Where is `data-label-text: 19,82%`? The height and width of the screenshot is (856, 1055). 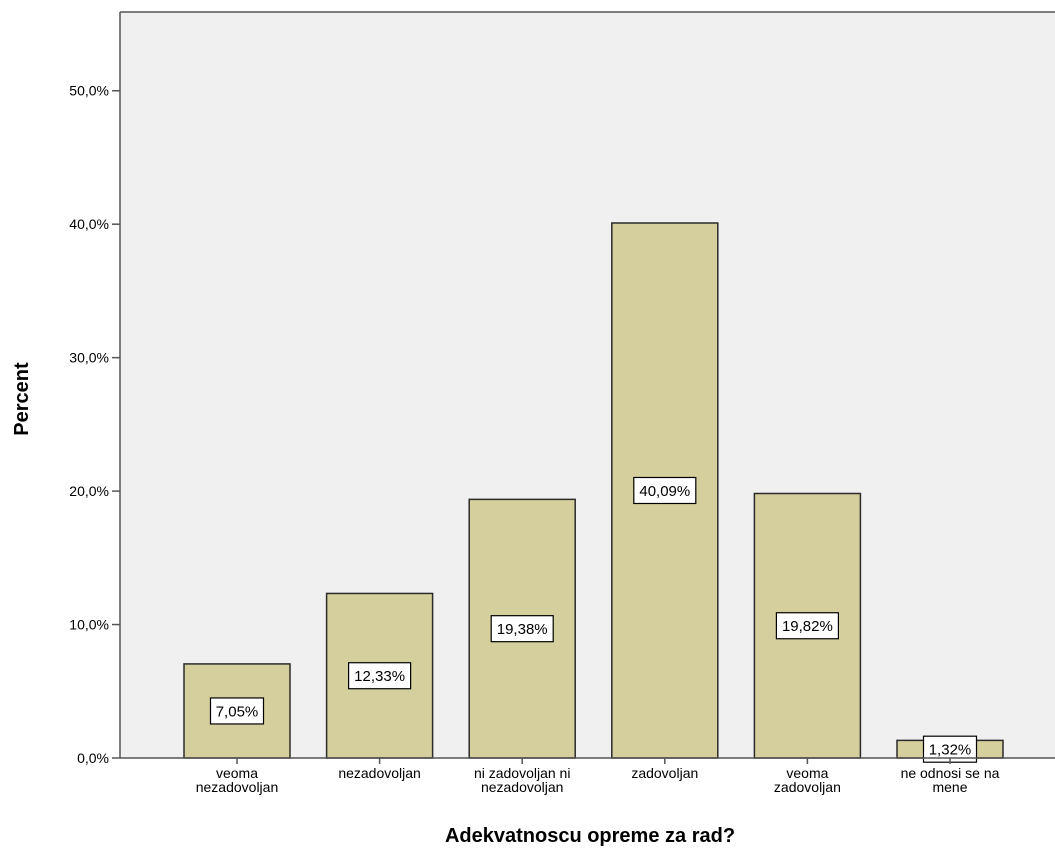
data-label-text: 19,82% is located at coordinates (807, 626).